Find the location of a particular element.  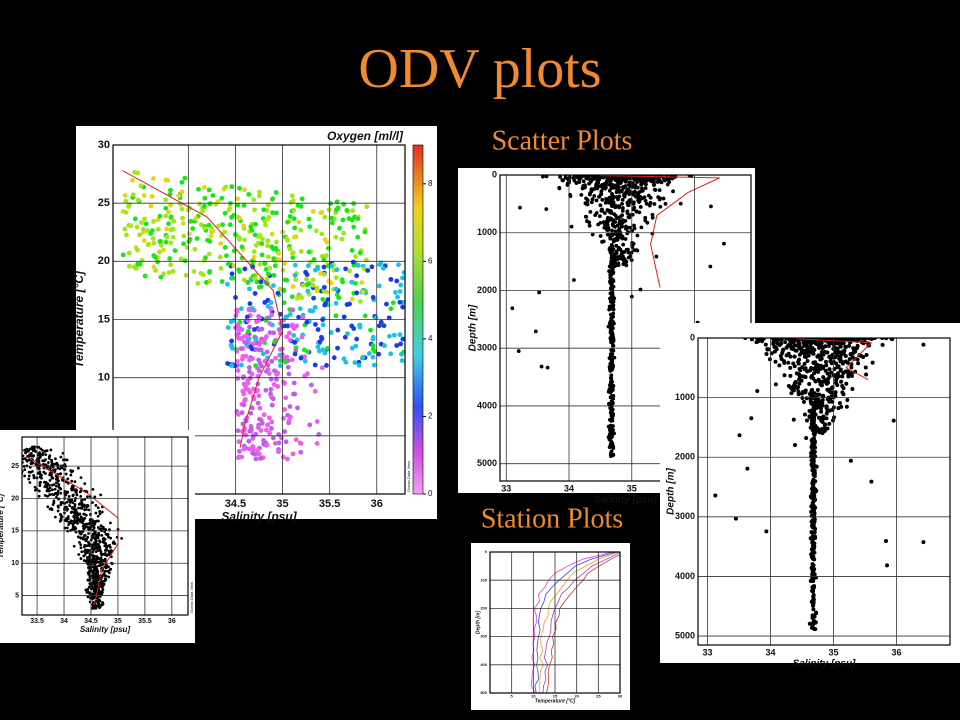

station-profile is located at coordinates (581, 622).